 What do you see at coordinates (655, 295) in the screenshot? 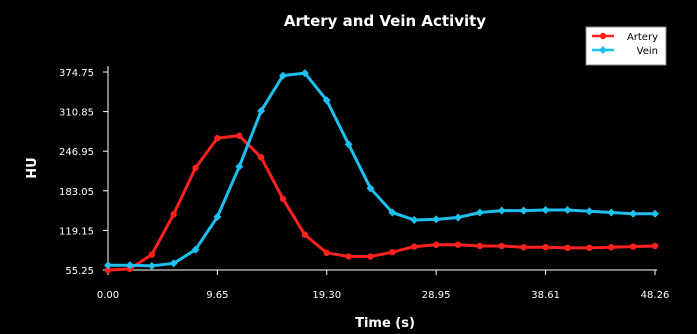
I see `x-tick-label: 48.26` at bounding box center [655, 295].